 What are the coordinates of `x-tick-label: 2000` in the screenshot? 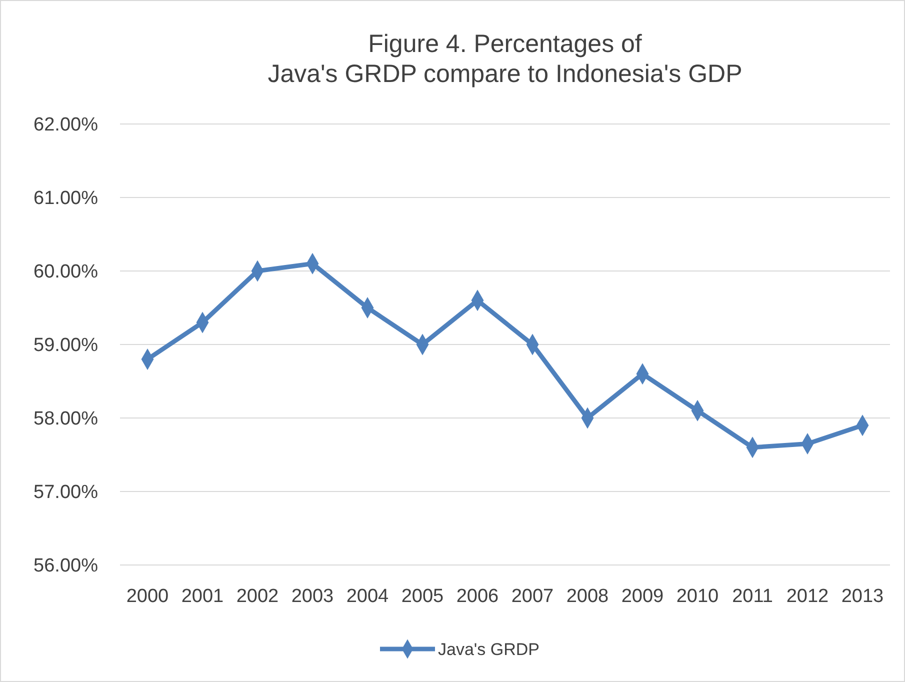 It's located at (147, 596).